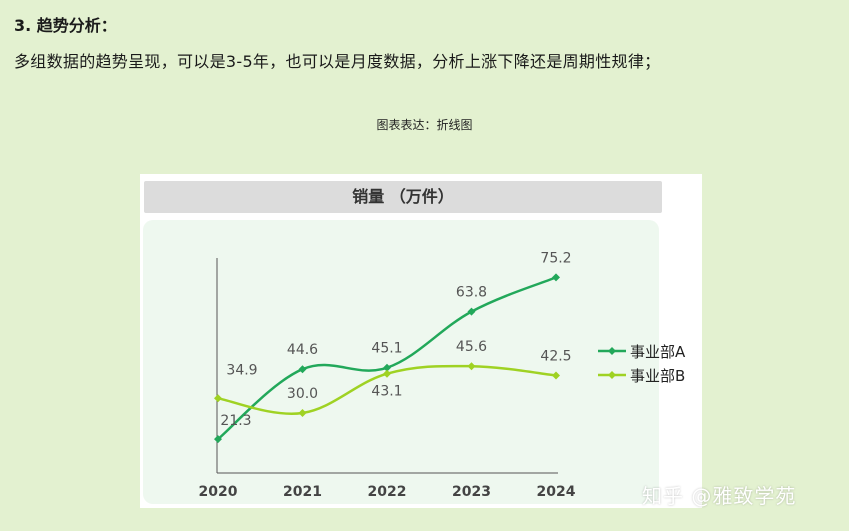 The image size is (849, 531). What do you see at coordinates (424, 125) in the screenshot?
I see `chart-caption: 图表表达：折线图` at bounding box center [424, 125].